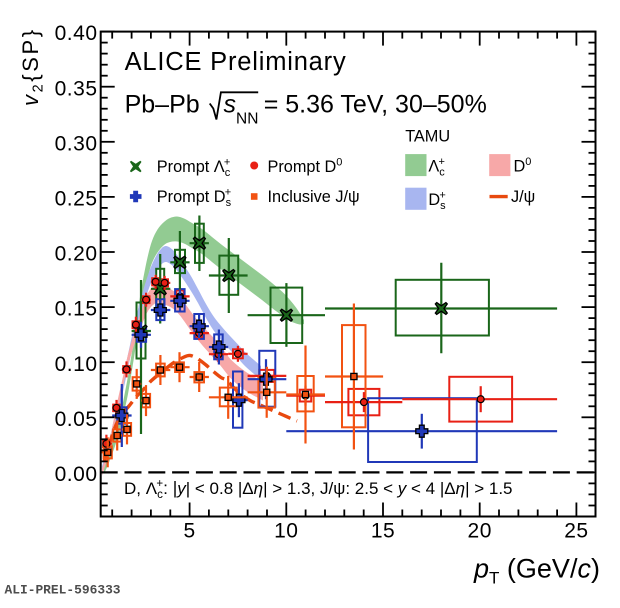  I want to click on svg-text: Prompt Λc+, so click(194, 168).